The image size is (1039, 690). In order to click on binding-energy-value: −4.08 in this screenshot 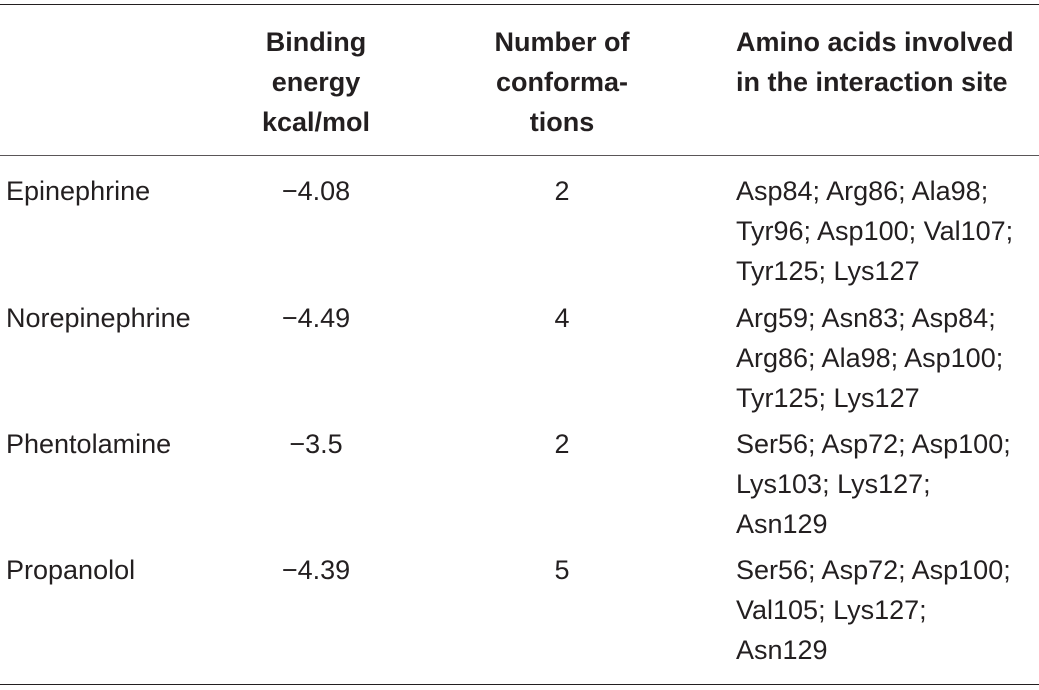, I will do `click(316, 191)`.